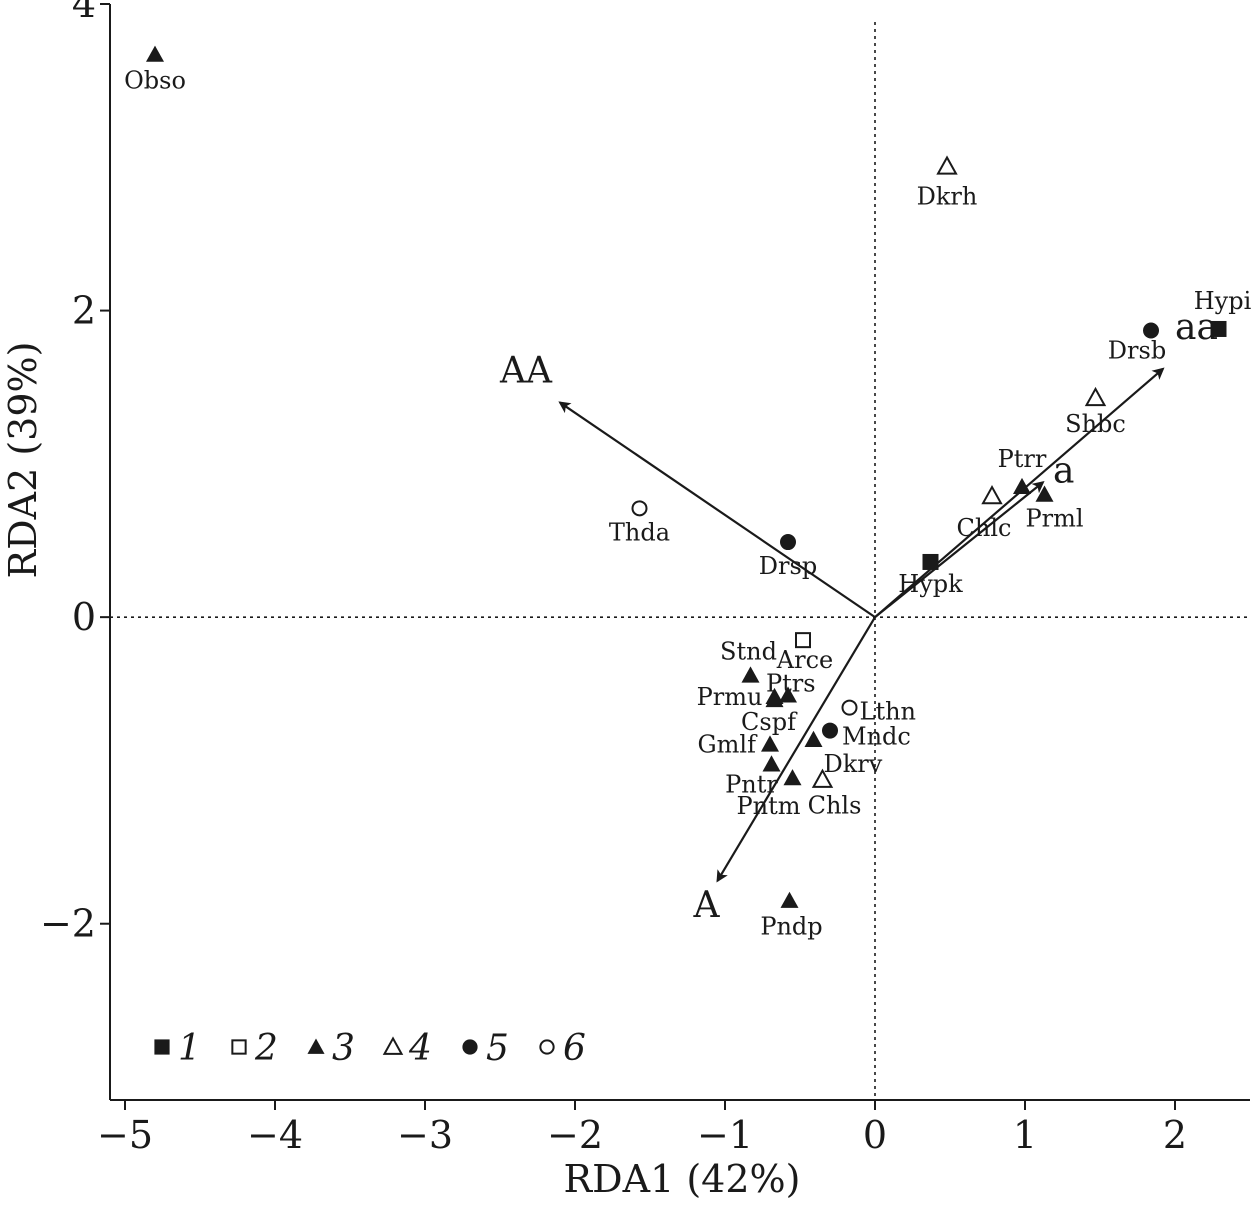  Describe the element at coordinates (789, 899) in the screenshot. I see `point-pndp-marker` at that location.